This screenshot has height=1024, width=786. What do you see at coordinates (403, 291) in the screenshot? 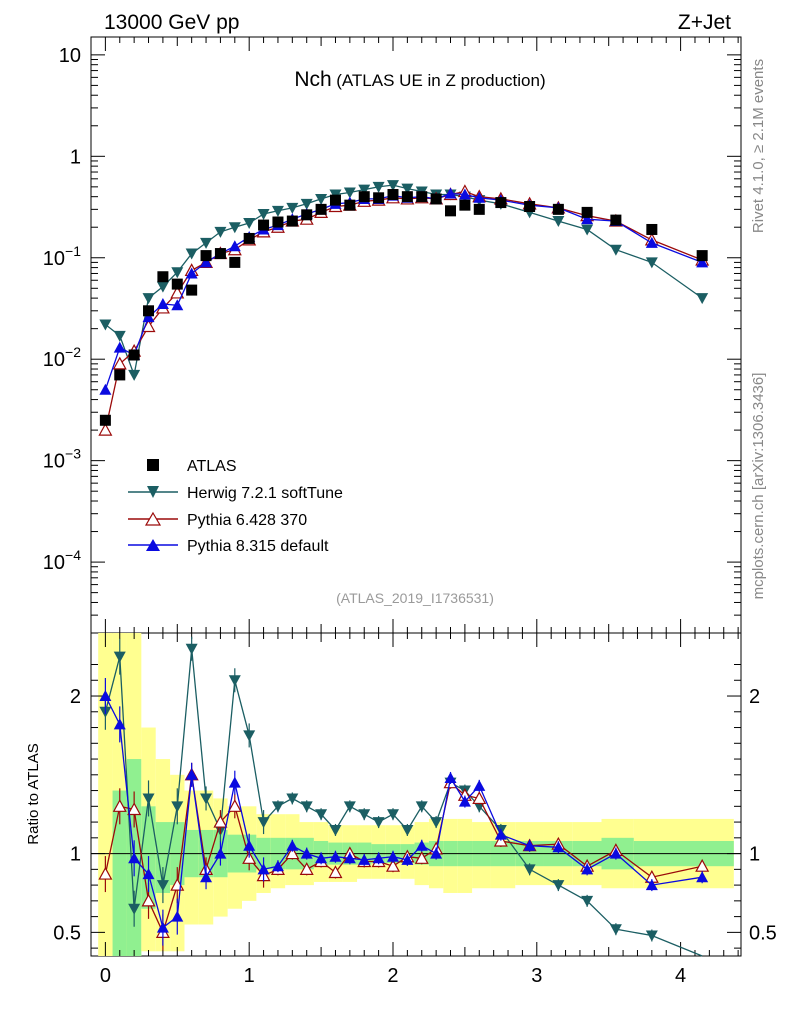
I see `main-line-pythia8` at bounding box center [403, 291].